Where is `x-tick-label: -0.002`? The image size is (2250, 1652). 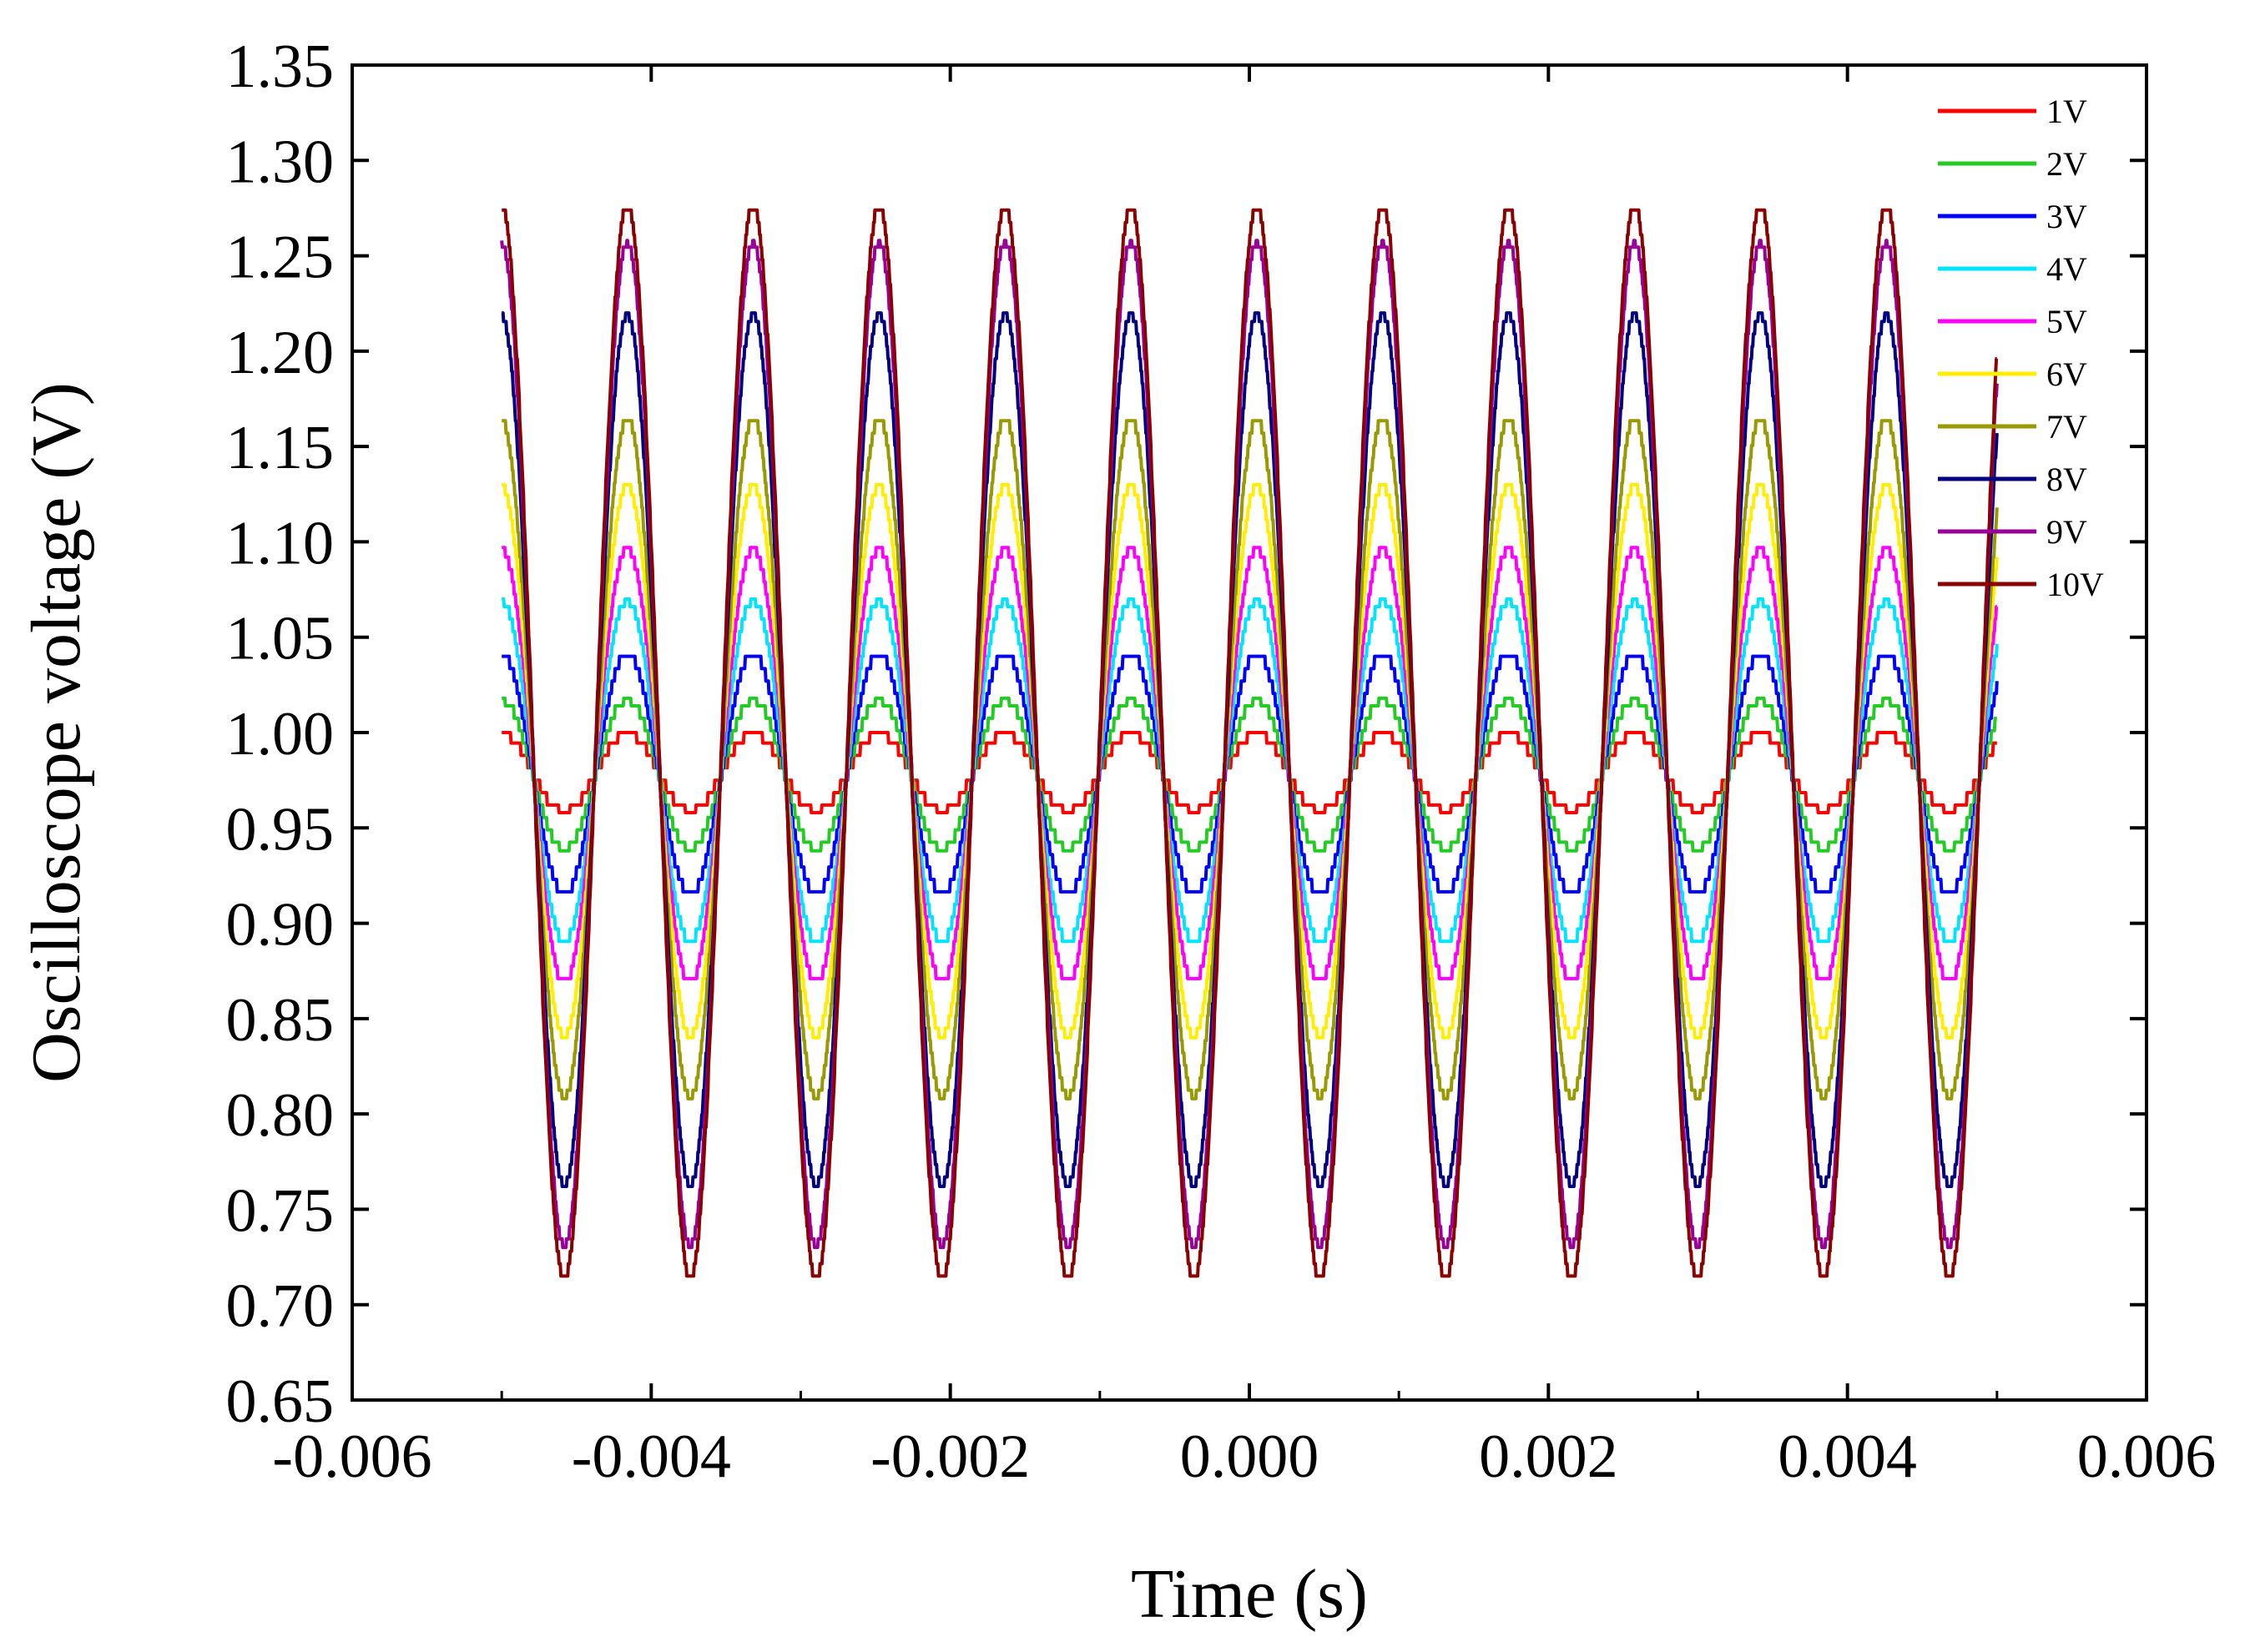 x-tick-label: -0.002 is located at coordinates (950, 1457).